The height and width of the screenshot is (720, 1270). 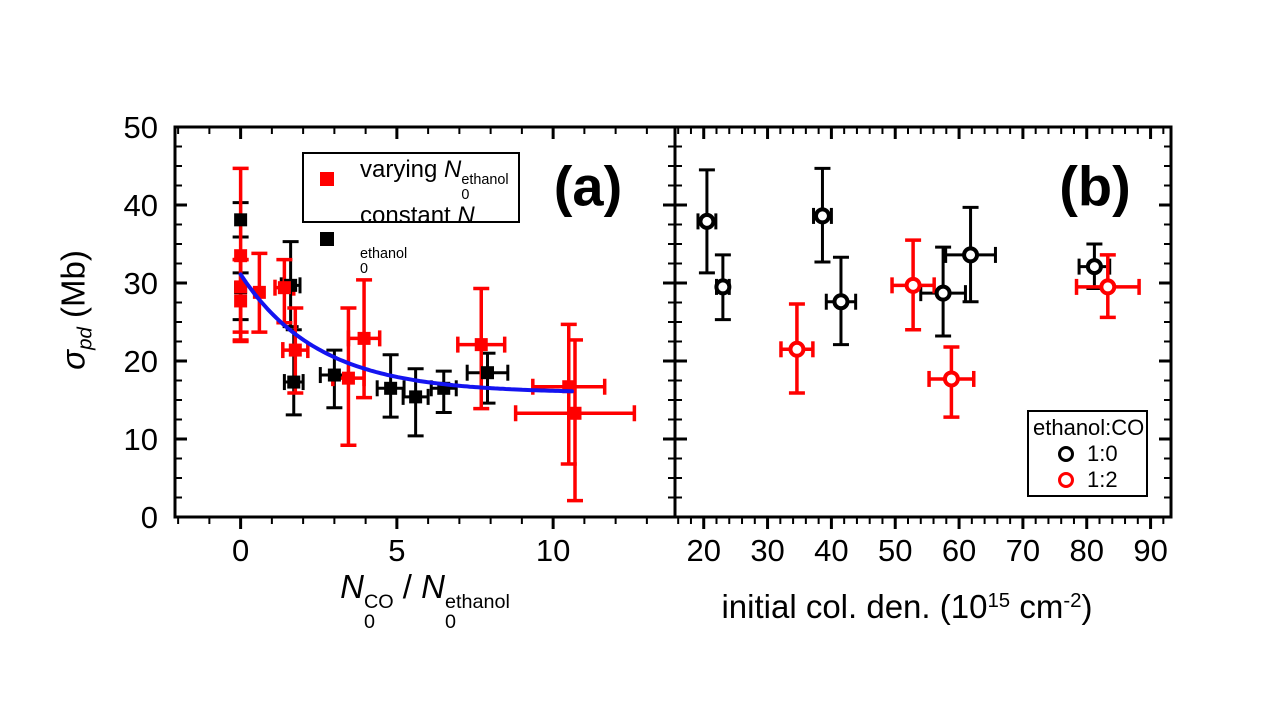 I want to click on legend-label-1-2: 1:2, so click(x=1102, y=479).